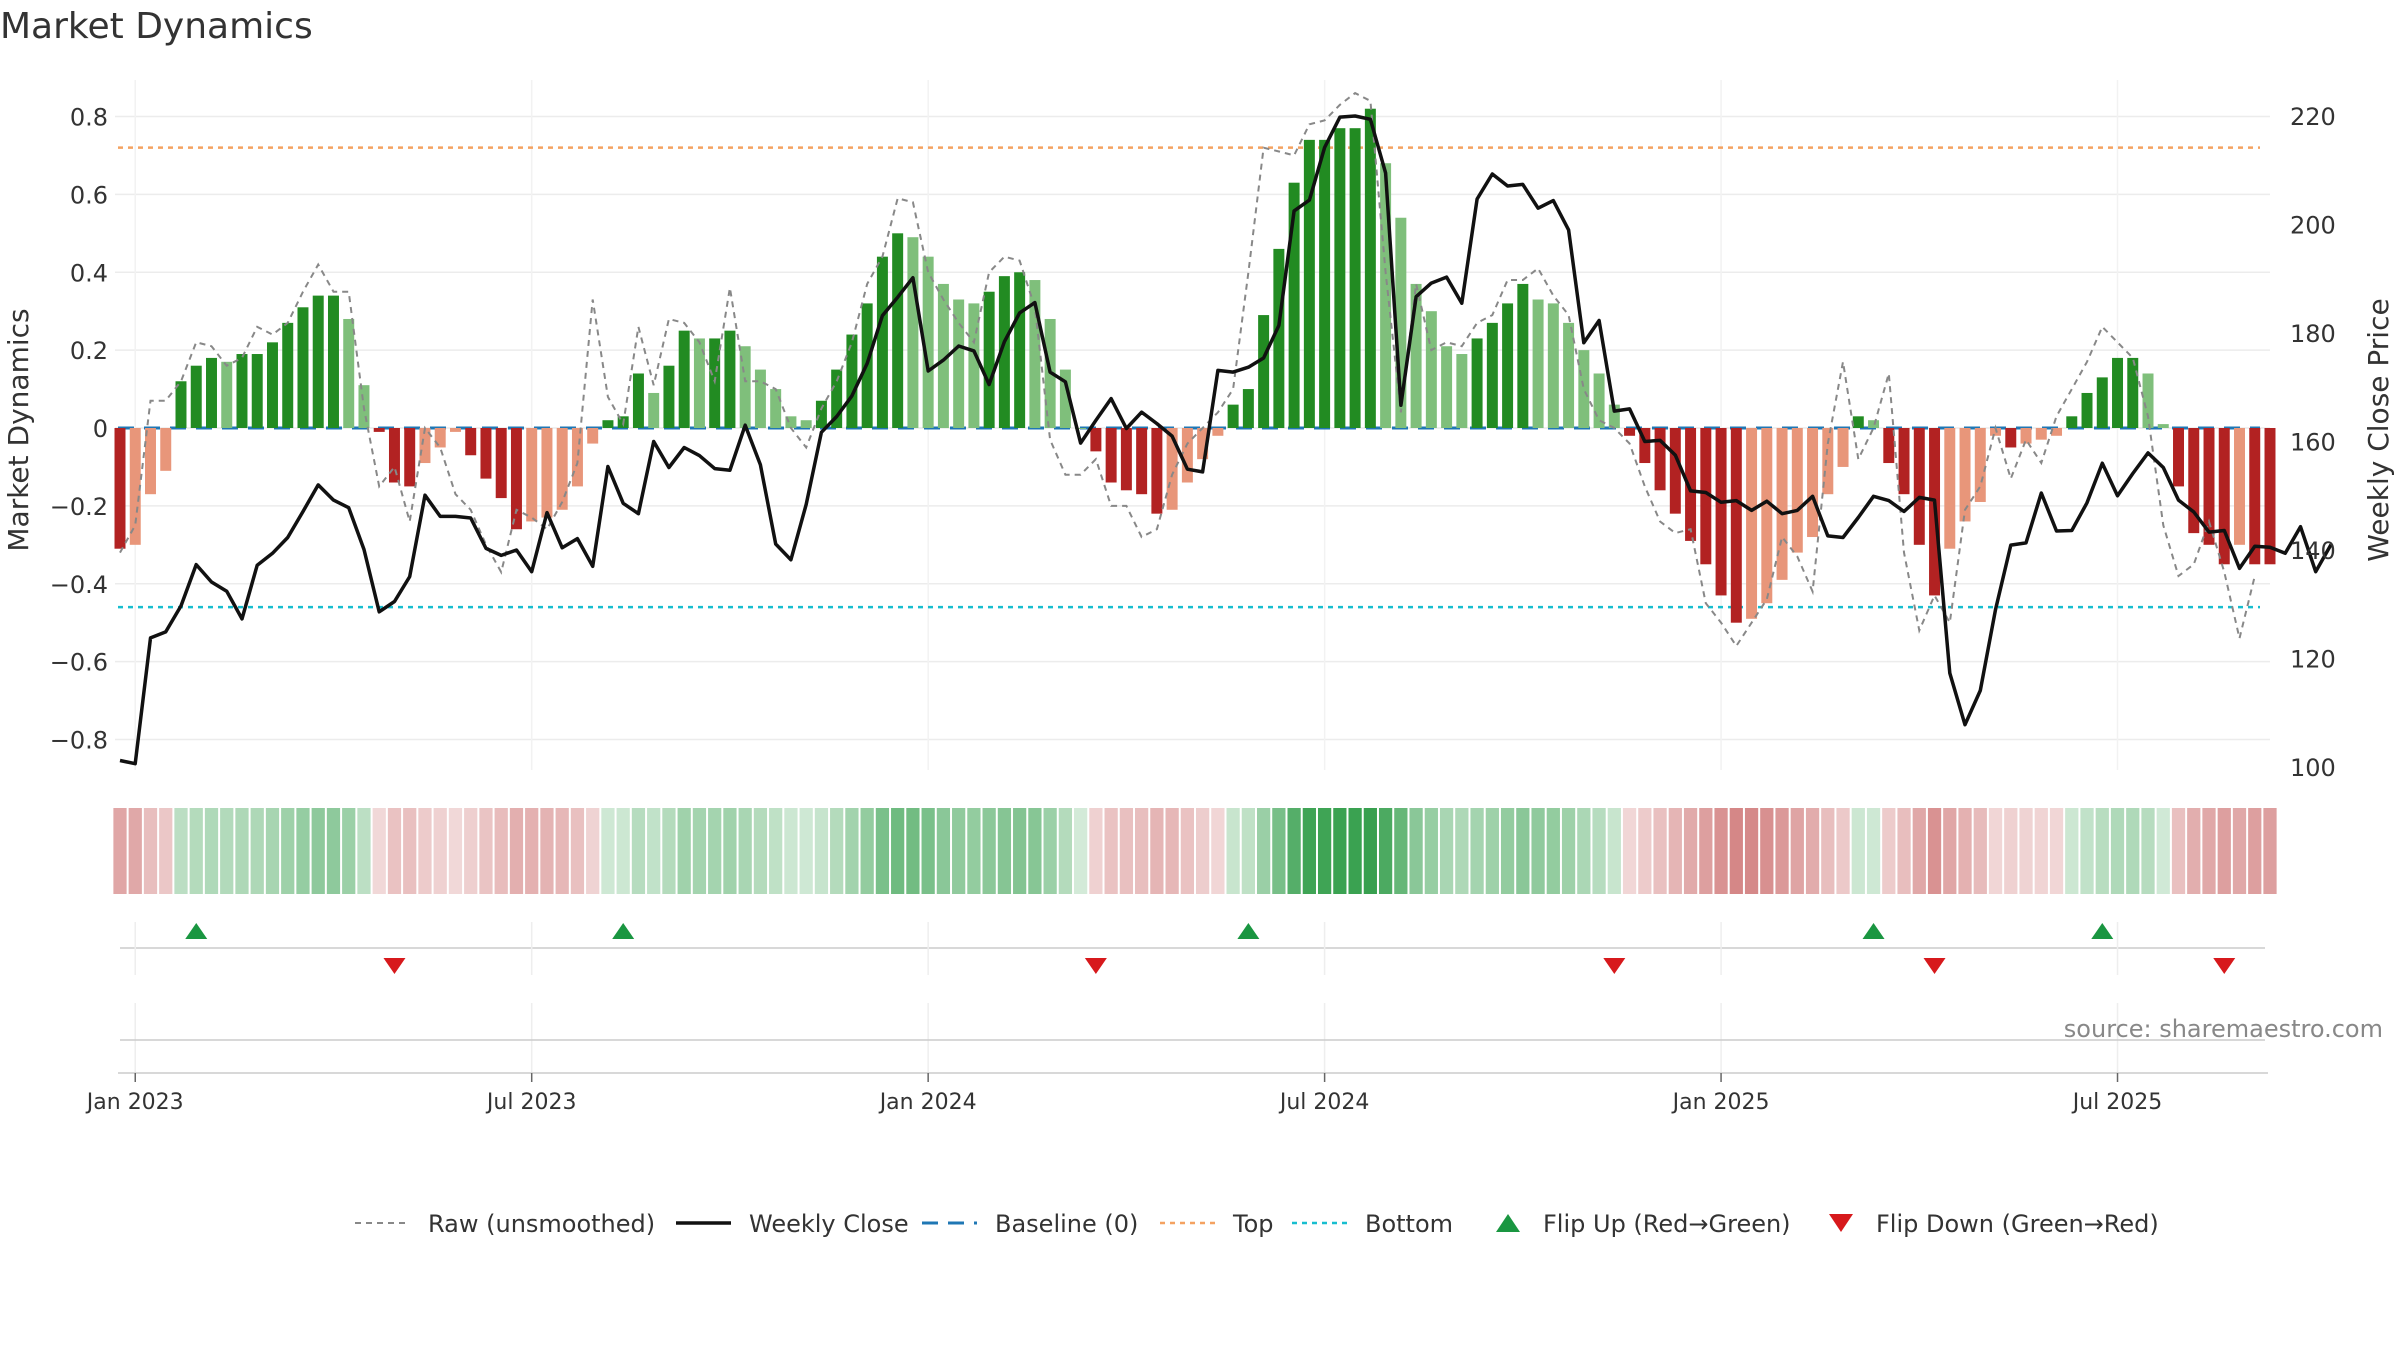  What do you see at coordinates (1030, 1224) in the screenshot?
I see `legend-item: Baseline (0)` at bounding box center [1030, 1224].